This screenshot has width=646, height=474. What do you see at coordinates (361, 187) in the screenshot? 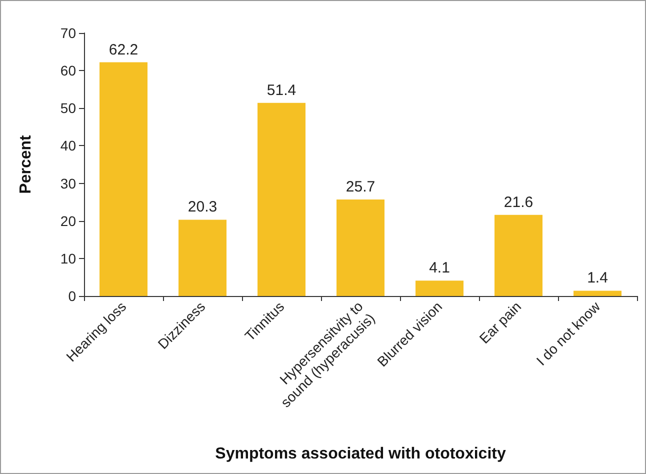
I see `data-label: 25.7` at bounding box center [361, 187].